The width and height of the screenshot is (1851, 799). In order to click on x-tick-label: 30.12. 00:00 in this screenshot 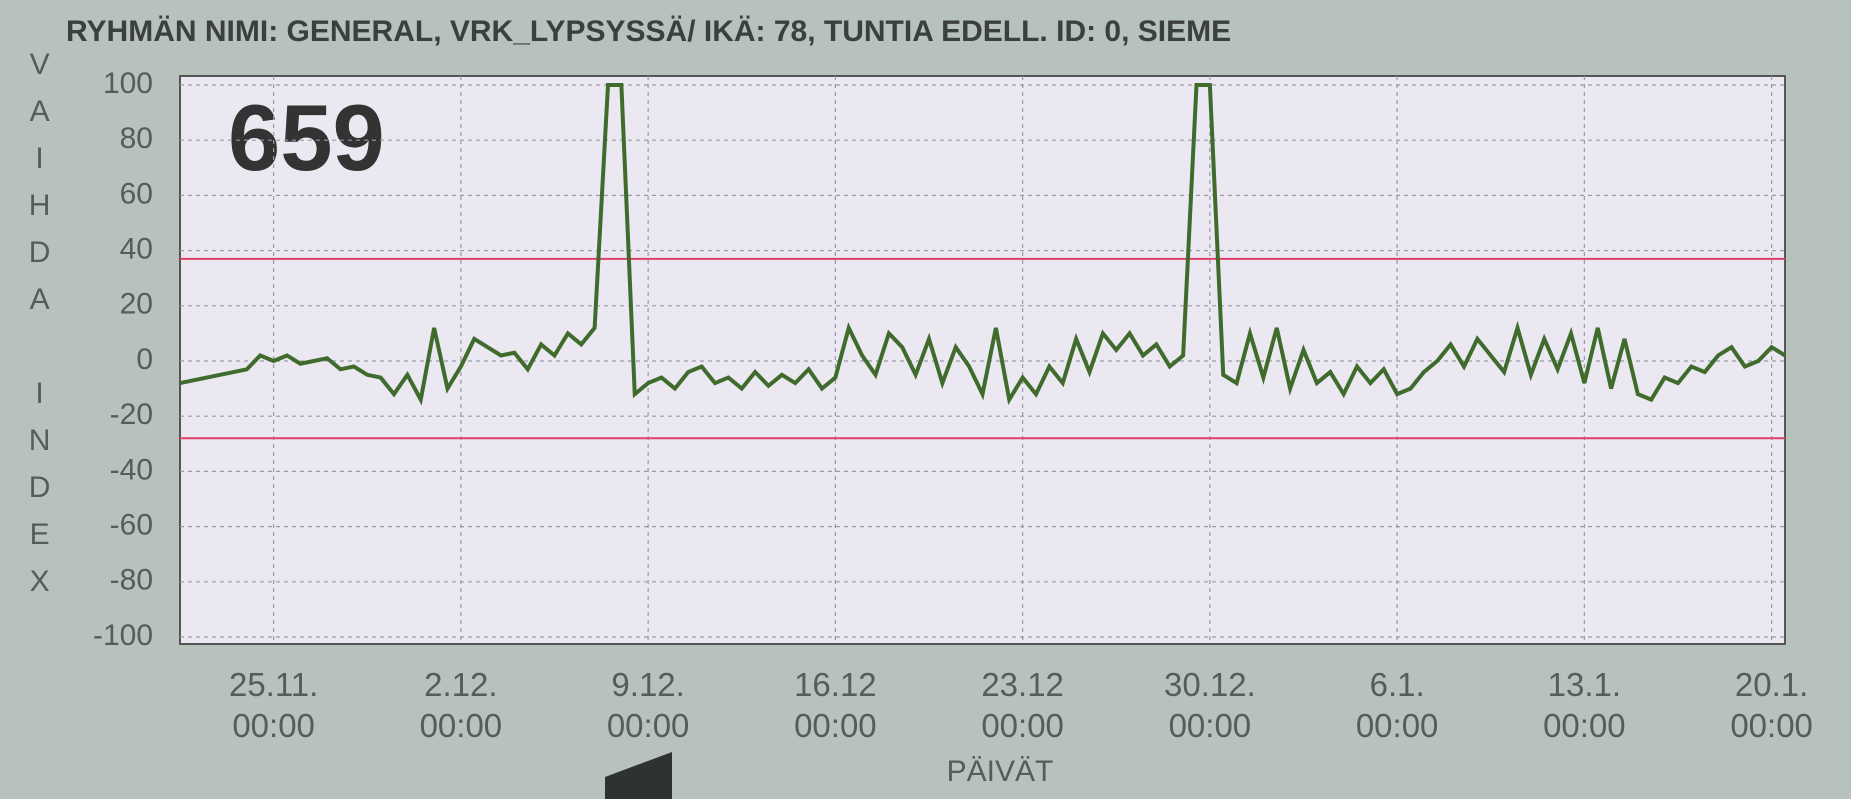, I will do `click(1210, 705)`.